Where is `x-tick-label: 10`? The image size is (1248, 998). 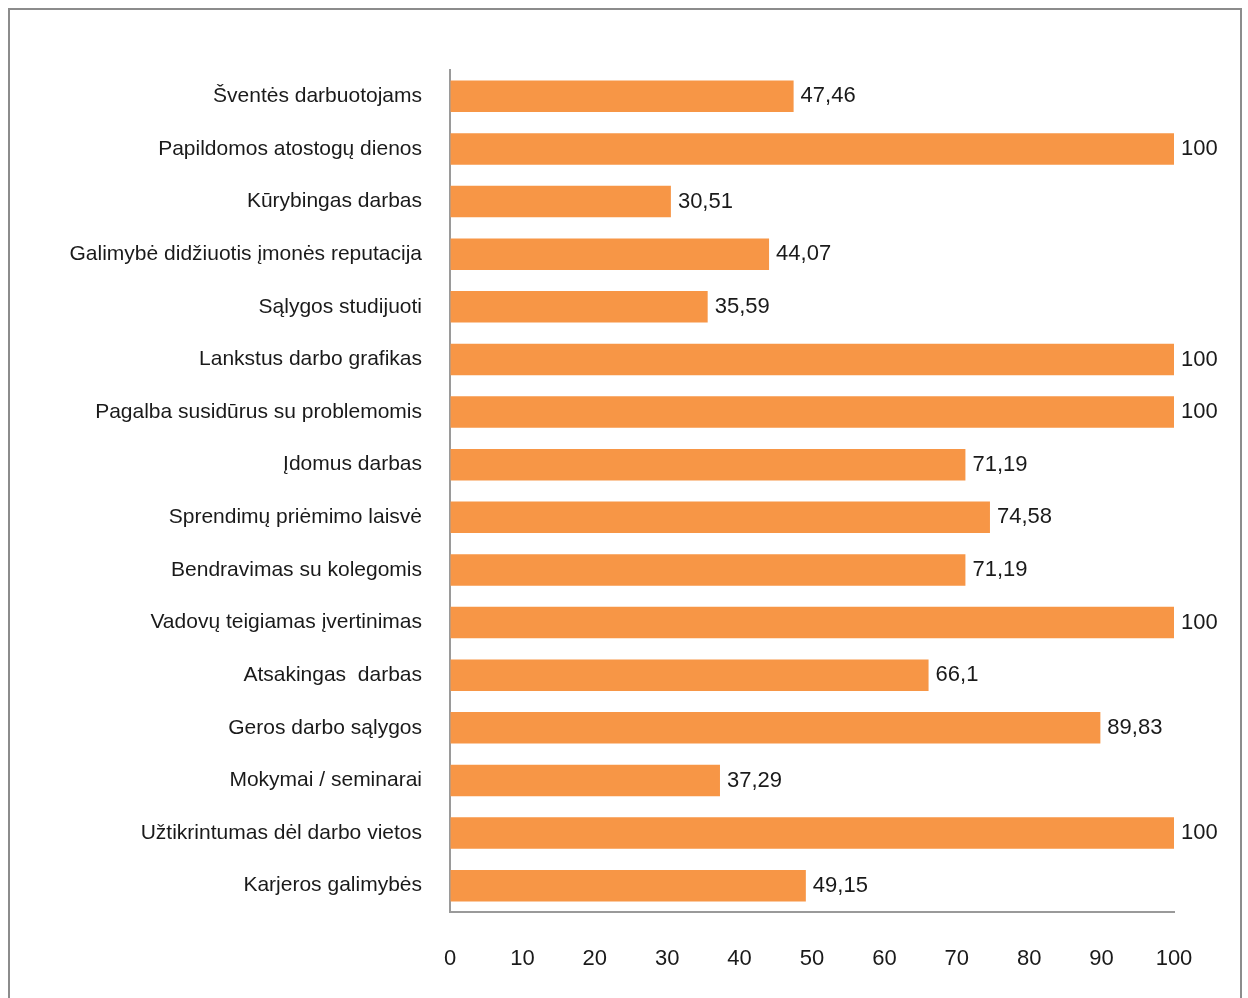
x-tick-label: 10 is located at coordinates (522, 958).